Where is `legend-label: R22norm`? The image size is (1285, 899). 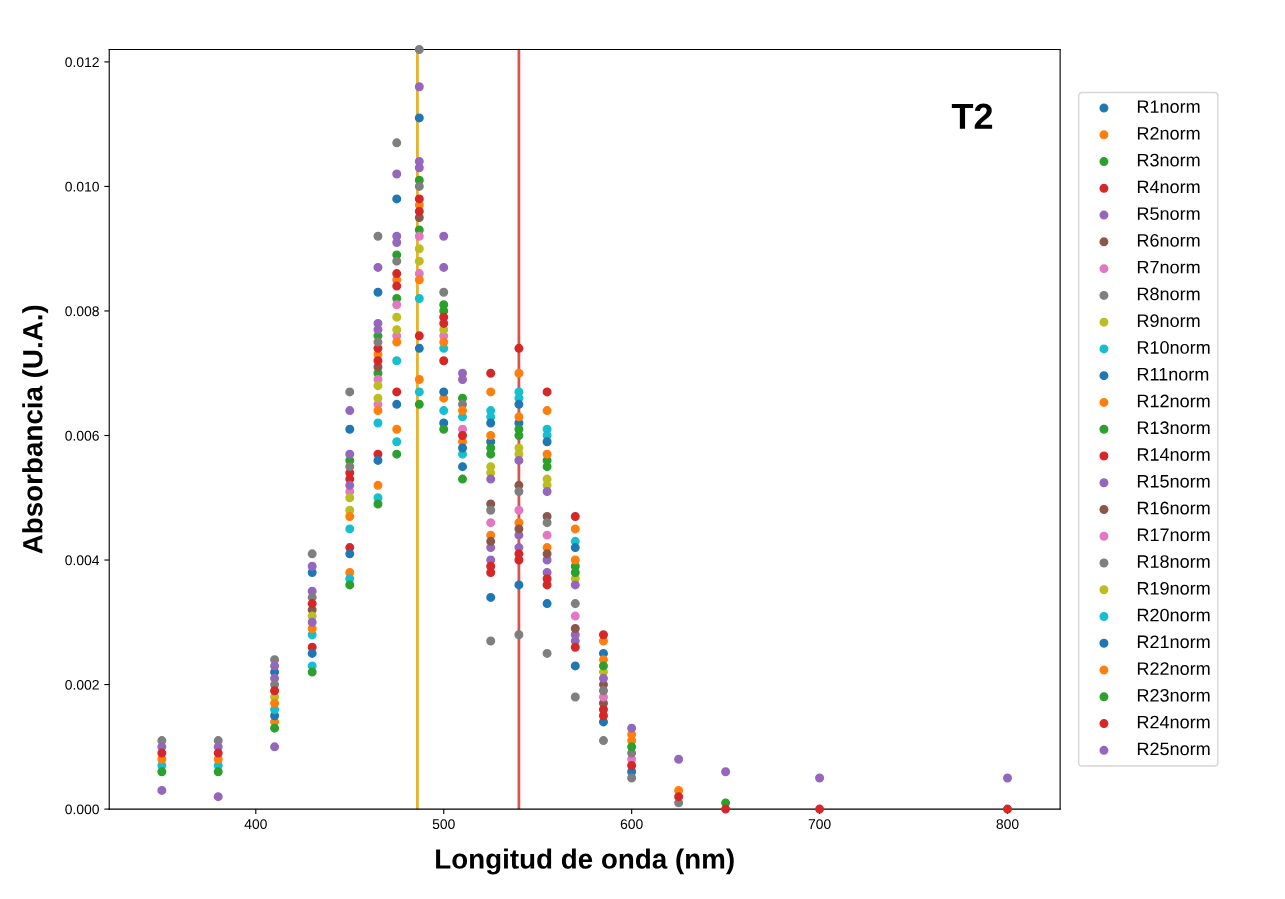
legend-label: R22norm is located at coordinates (1173, 668).